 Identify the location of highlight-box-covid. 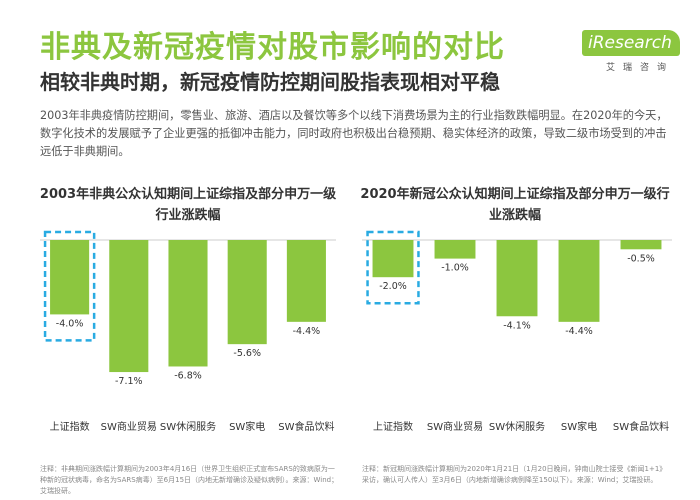
(393, 267).